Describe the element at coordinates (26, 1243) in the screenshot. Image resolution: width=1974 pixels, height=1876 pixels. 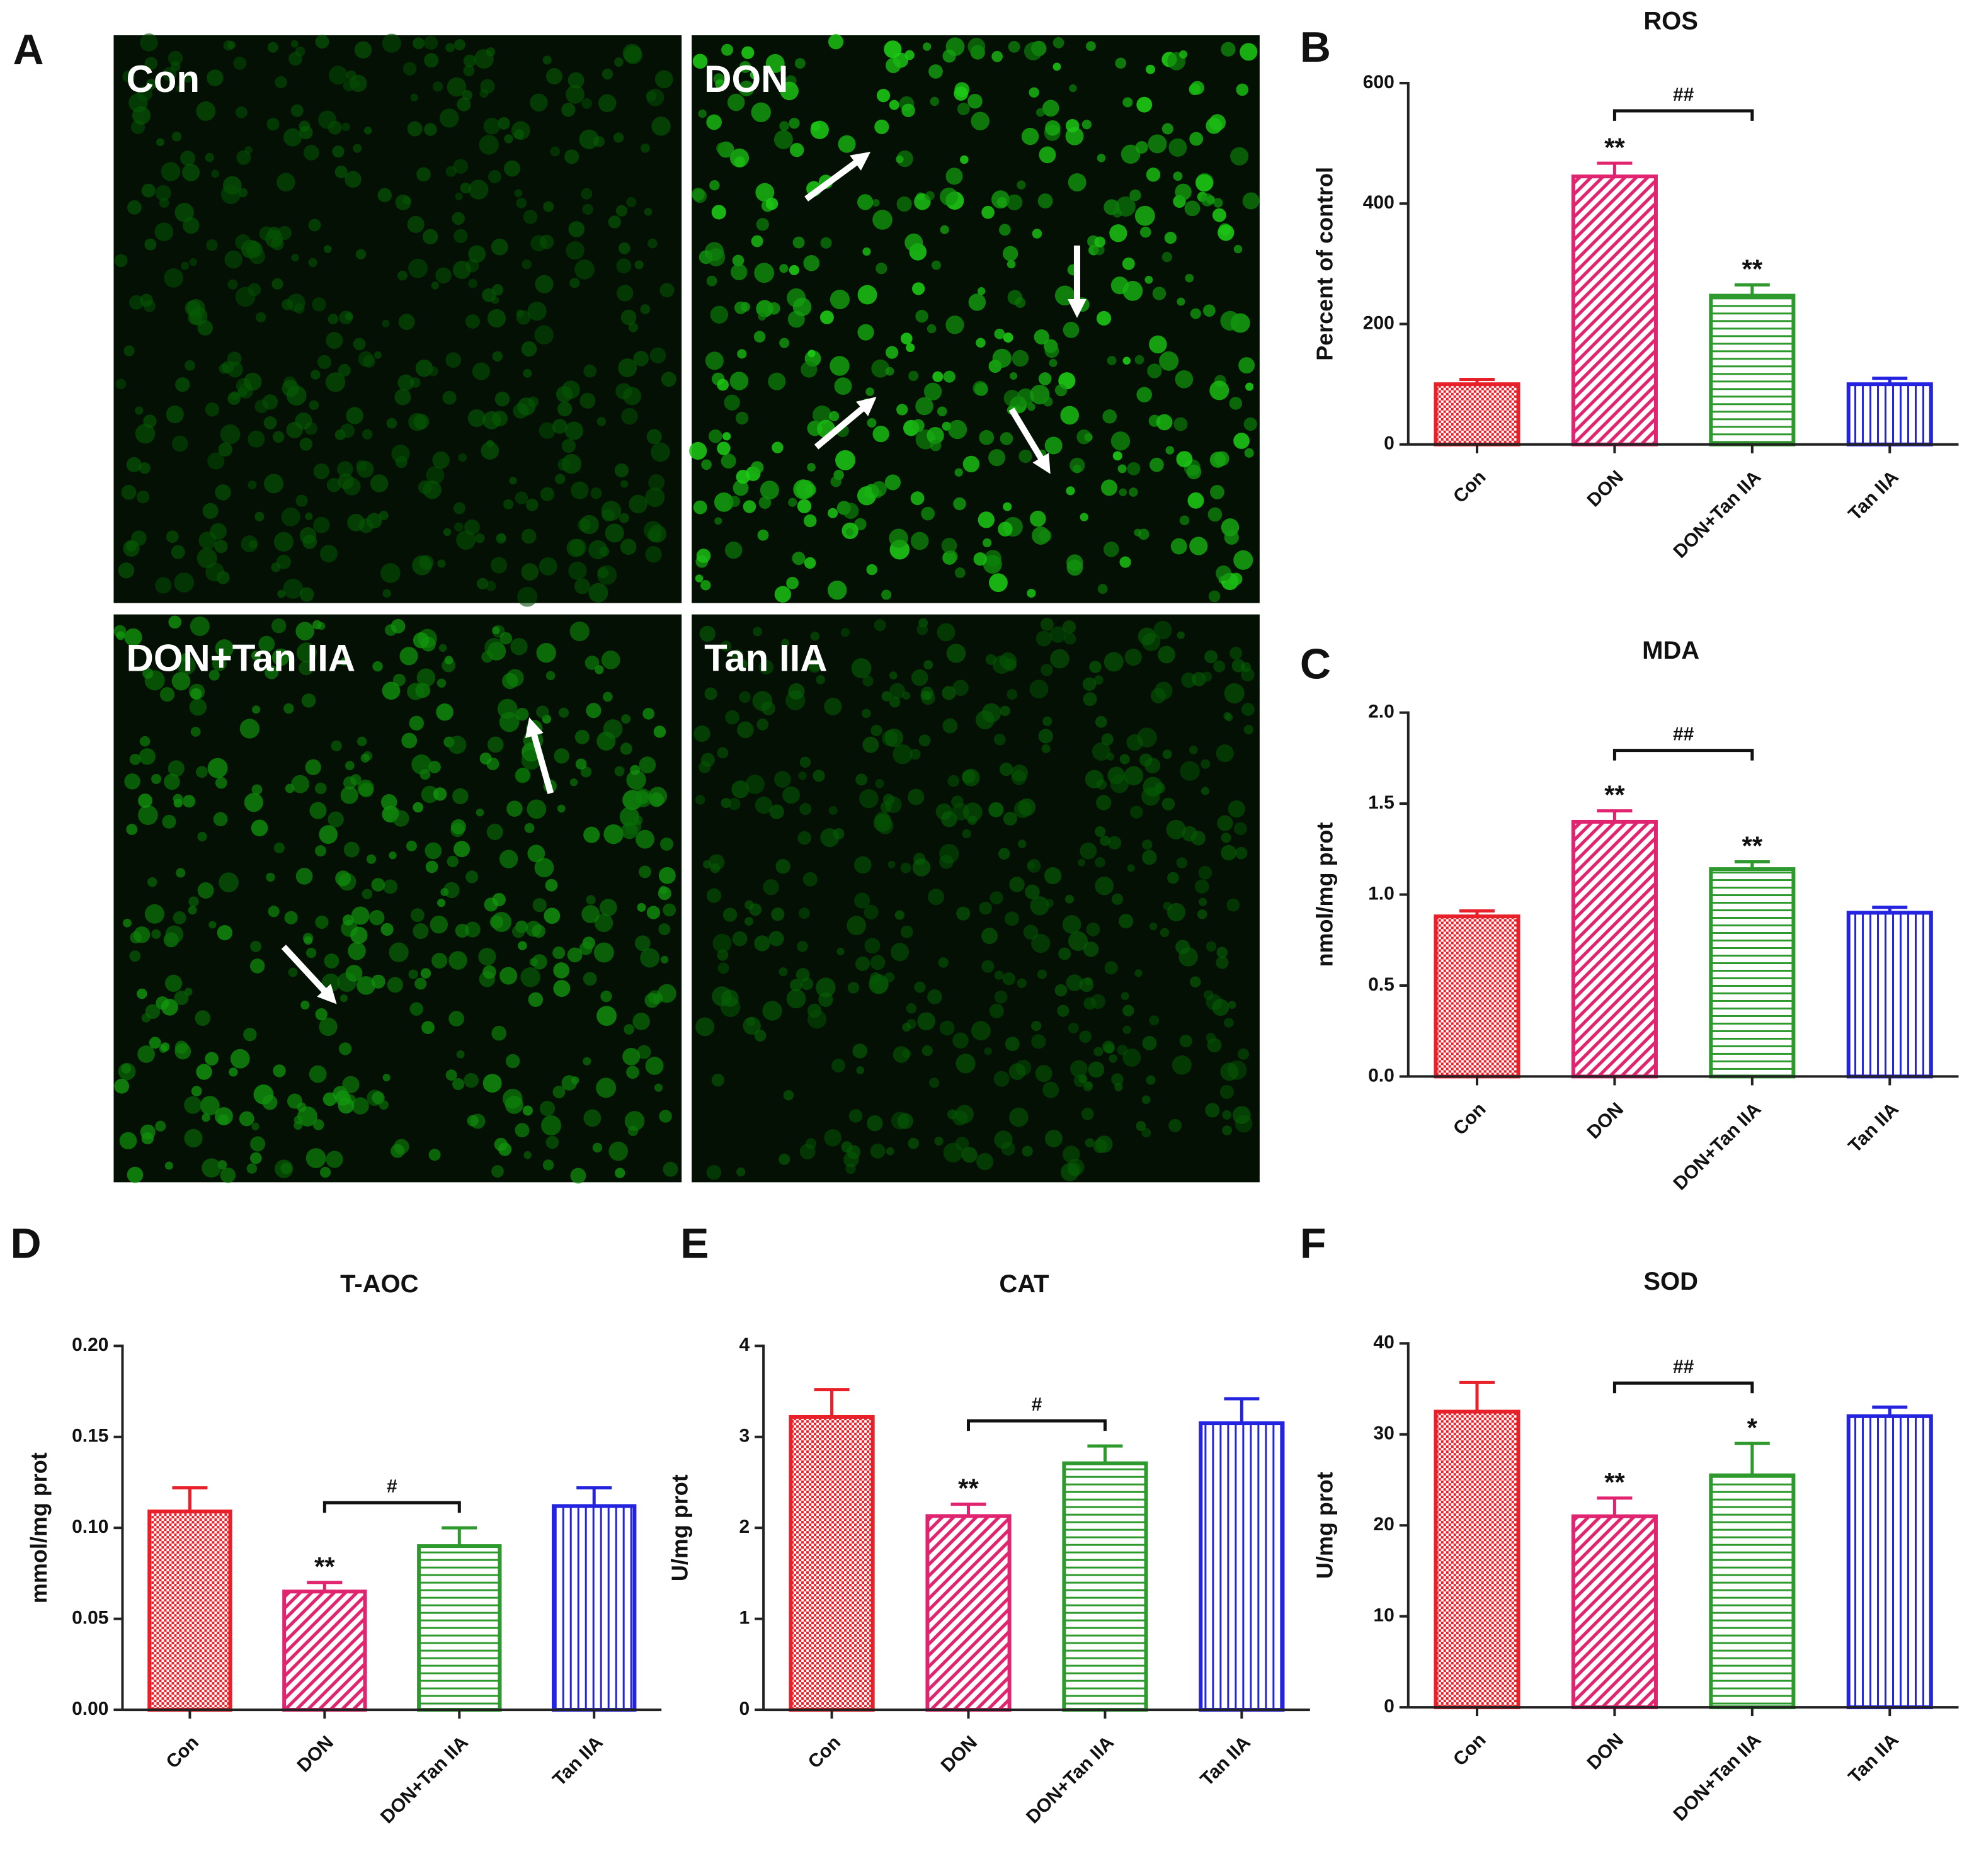
I see `panel-letter: D` at that location.